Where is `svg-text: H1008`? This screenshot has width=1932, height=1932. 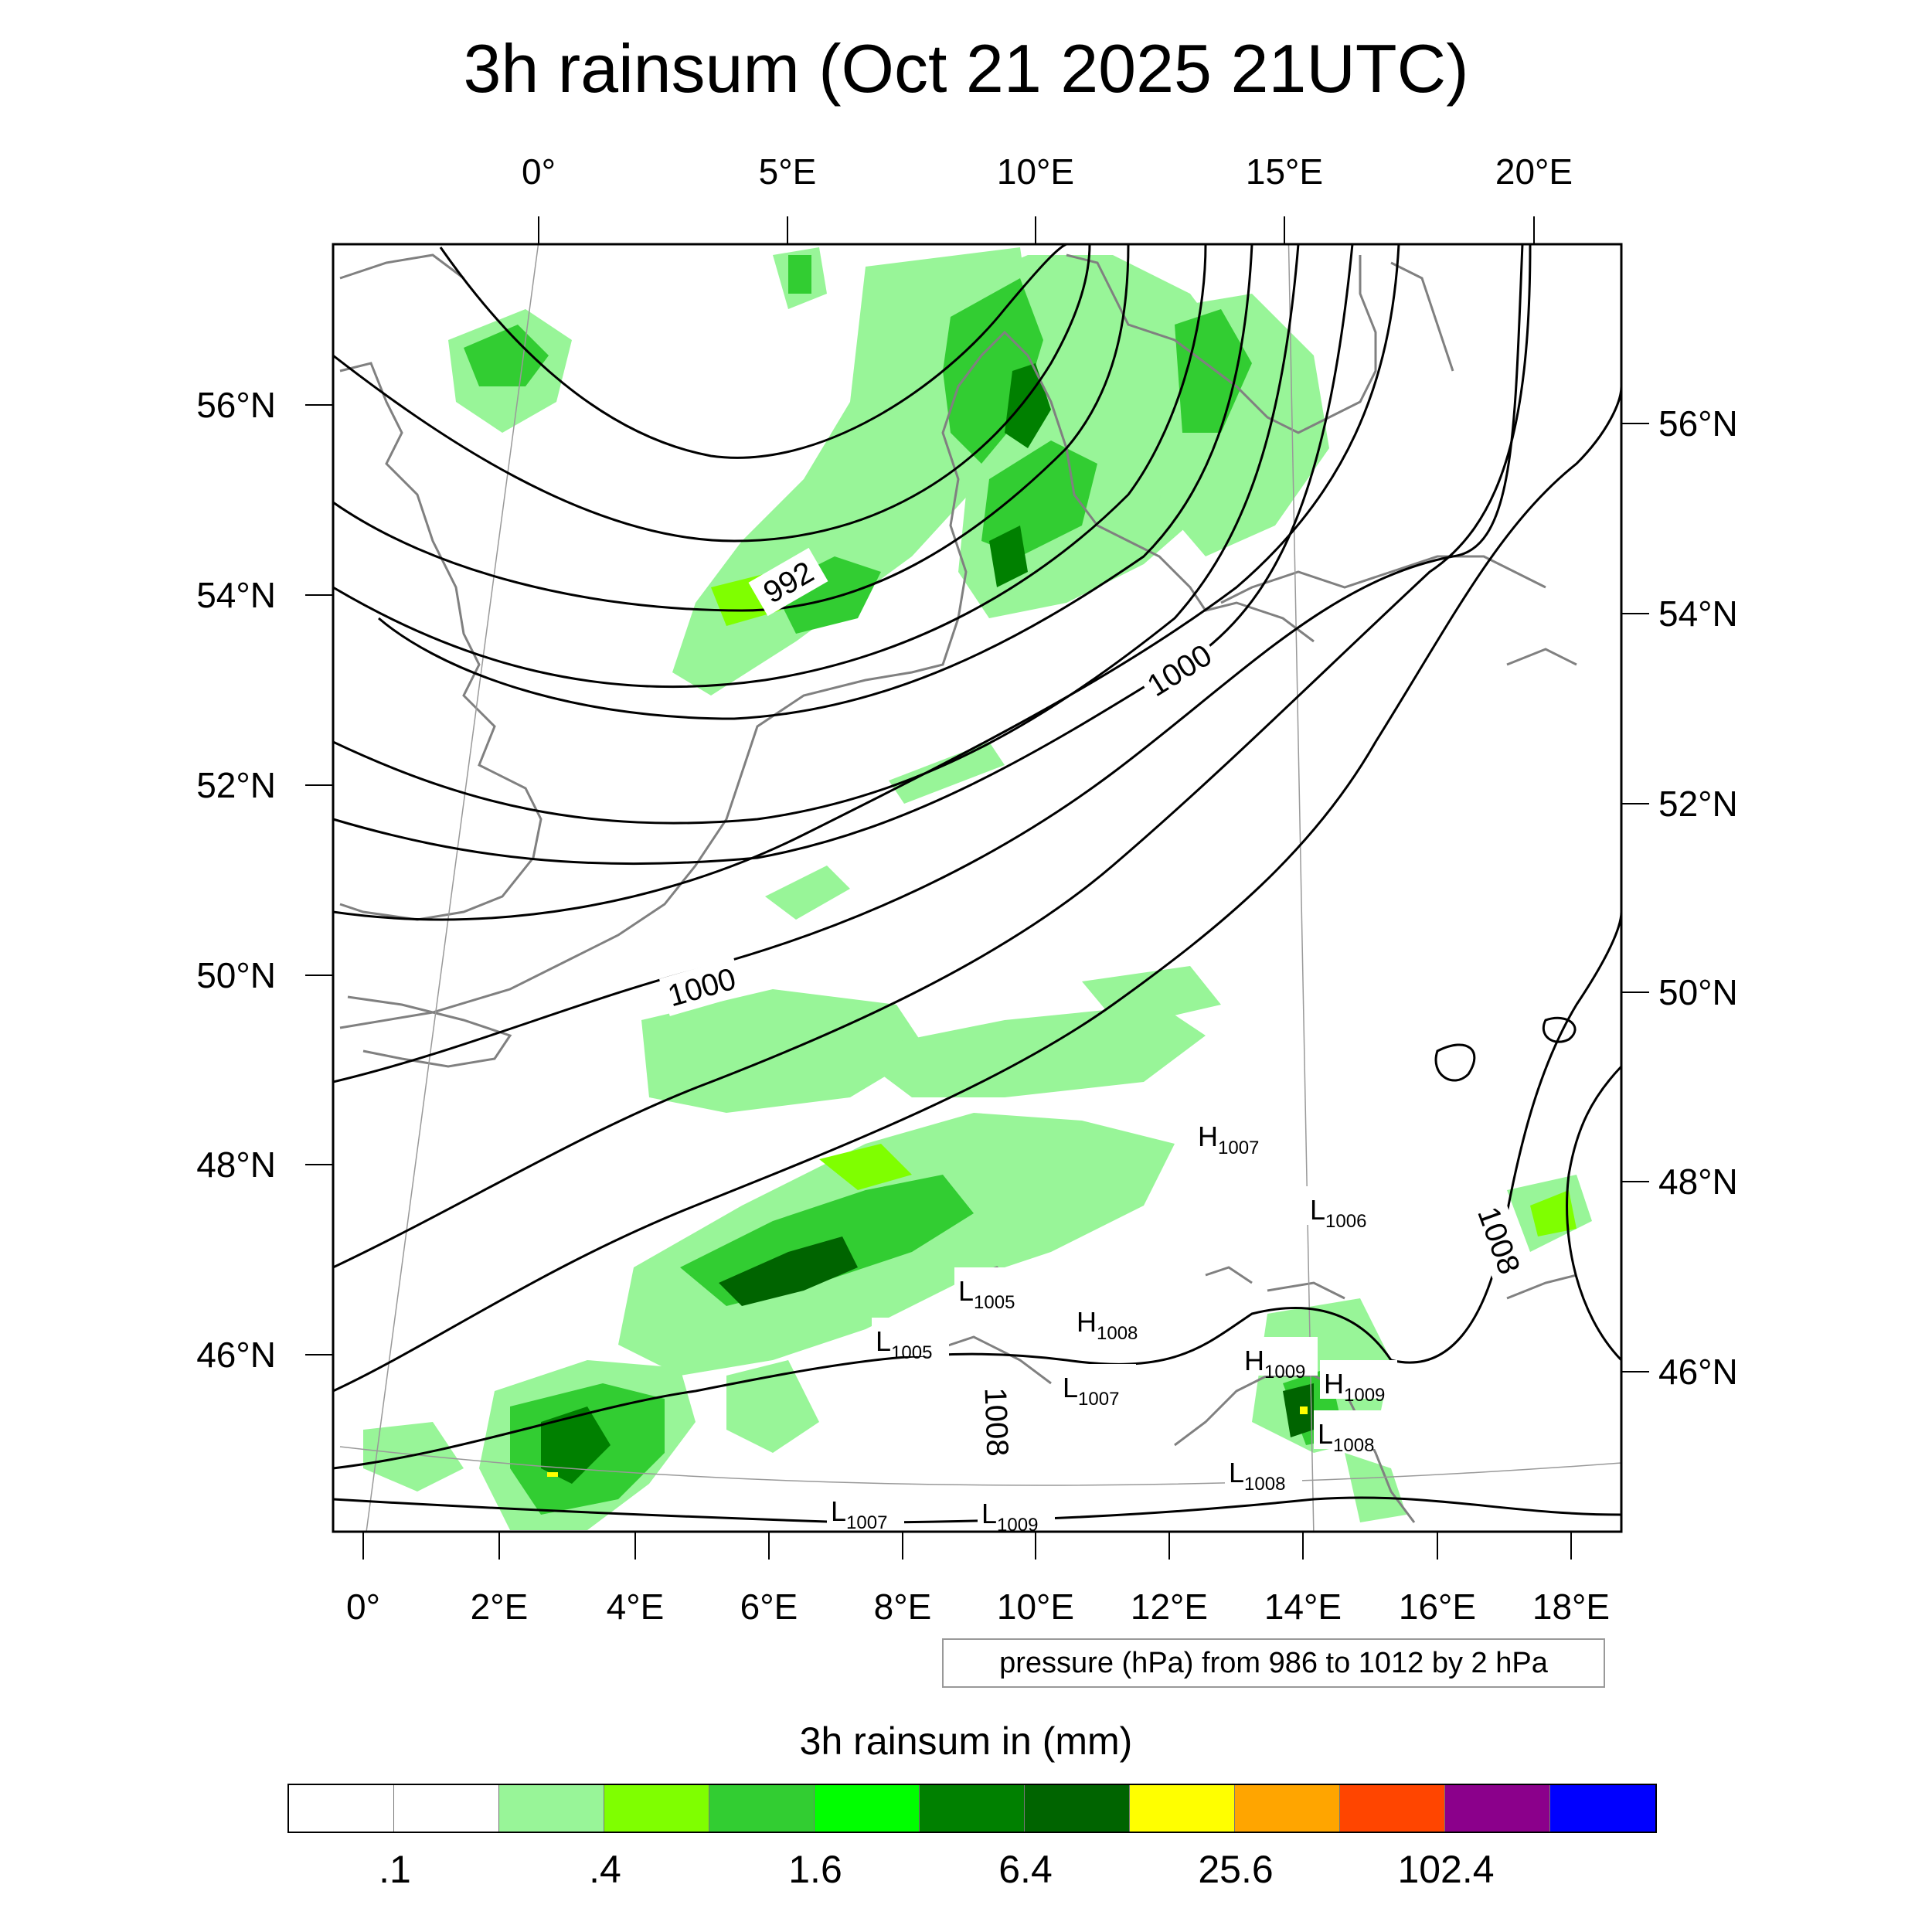
svg-text: H1008 is located at coordinates (1107, 1325).